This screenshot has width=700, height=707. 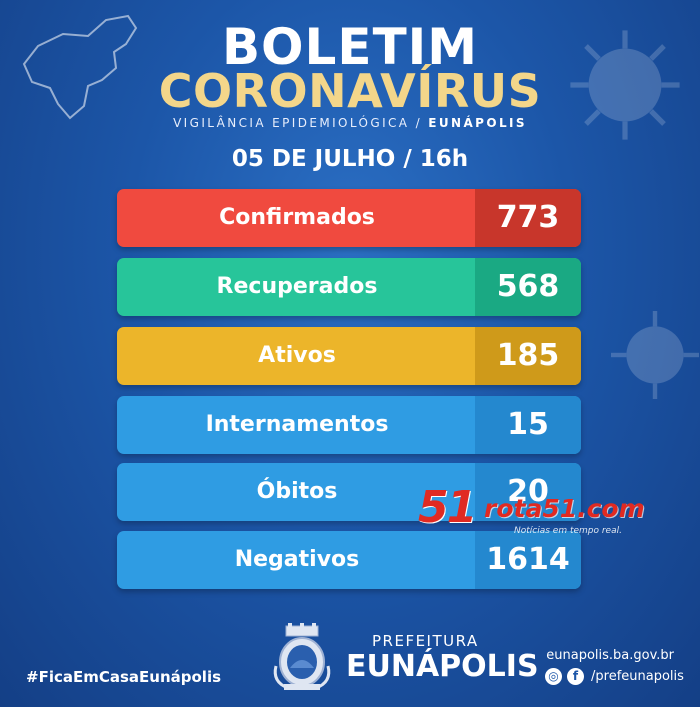 I want to click on subtitle-city: EUNÁPOLIS, so click(x=477, y=123).